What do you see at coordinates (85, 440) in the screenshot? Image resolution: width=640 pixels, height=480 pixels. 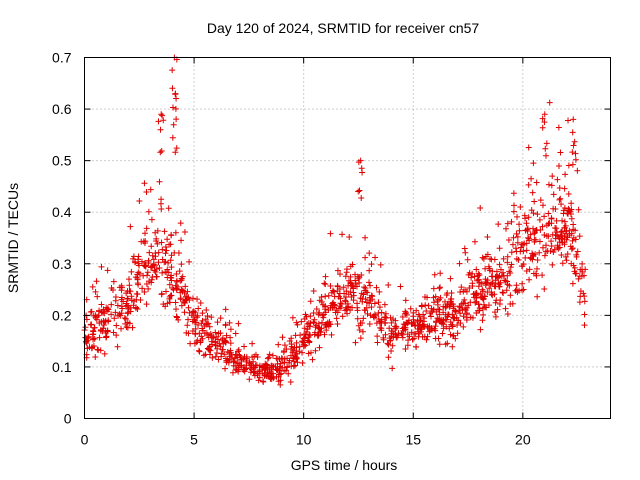 I see `x-tick-label: 0` at bounding box center [85, 440].